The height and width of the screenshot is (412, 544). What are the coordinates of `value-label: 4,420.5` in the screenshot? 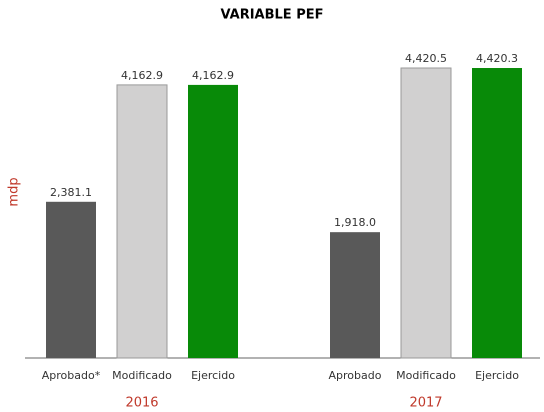 It's located at (426, 58).